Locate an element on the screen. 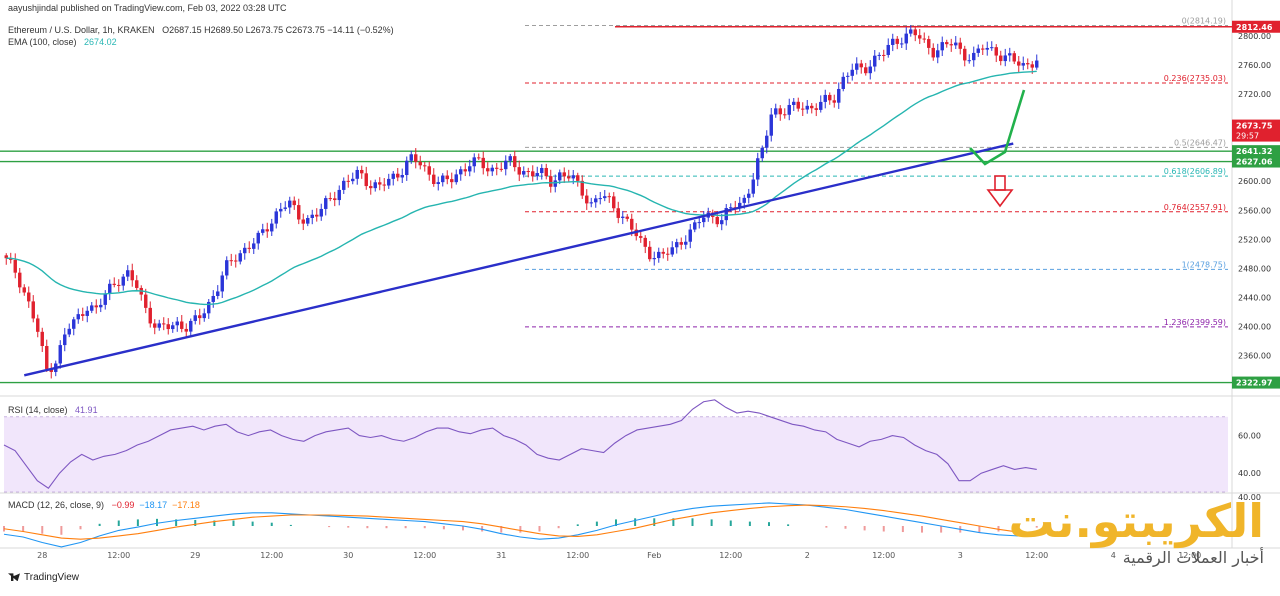 Image resolution: width=1280 pixels, height=596 pixels. y-tick-label: 2720.00 is located at coordinates (1254, 94).